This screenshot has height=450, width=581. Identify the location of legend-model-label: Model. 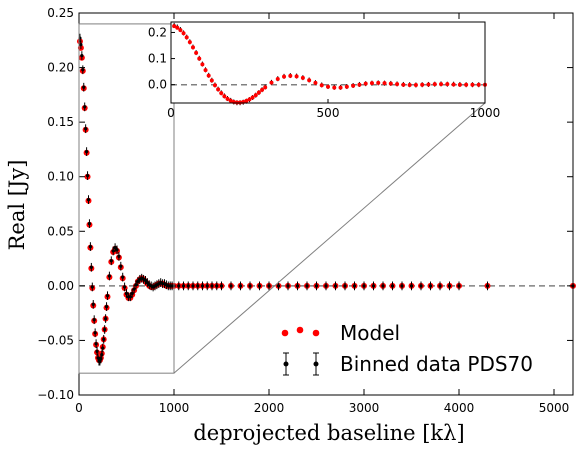
(370, 333).